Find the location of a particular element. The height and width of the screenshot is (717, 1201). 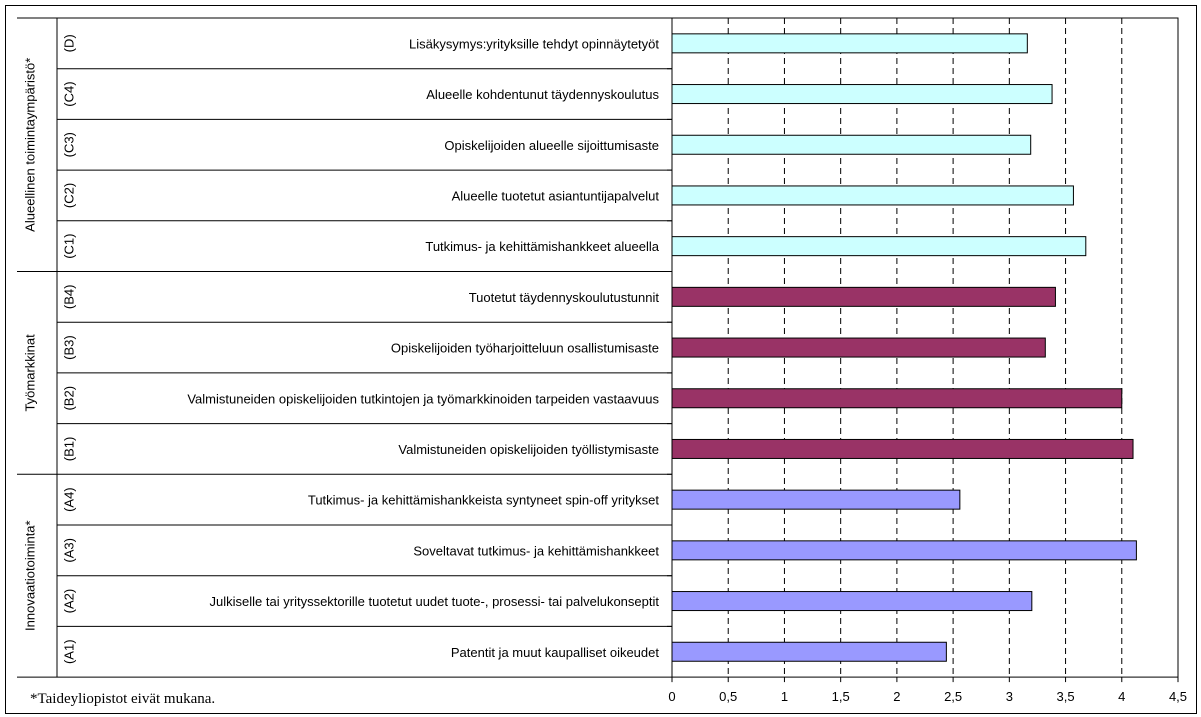

category-label: Patentit ja muut kaupalliset oikeudet is located at coordinates (555, 652).